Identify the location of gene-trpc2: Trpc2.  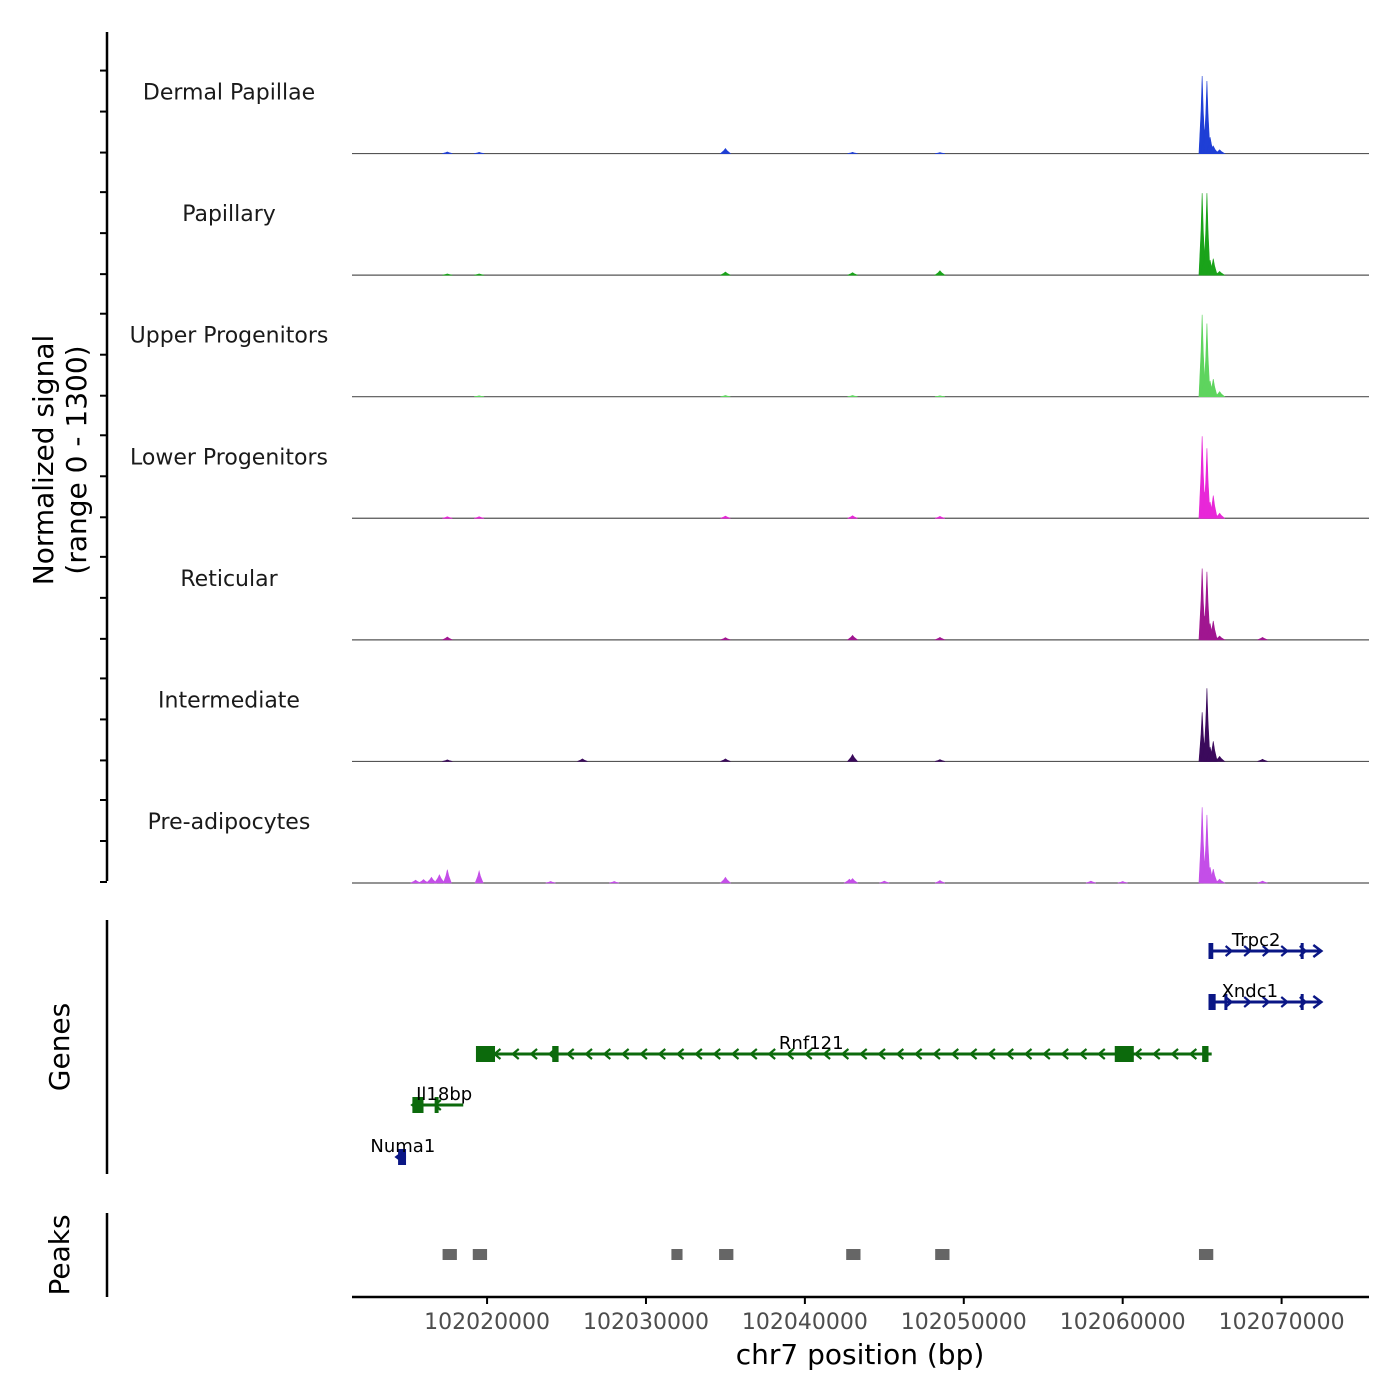
(1266, 944).